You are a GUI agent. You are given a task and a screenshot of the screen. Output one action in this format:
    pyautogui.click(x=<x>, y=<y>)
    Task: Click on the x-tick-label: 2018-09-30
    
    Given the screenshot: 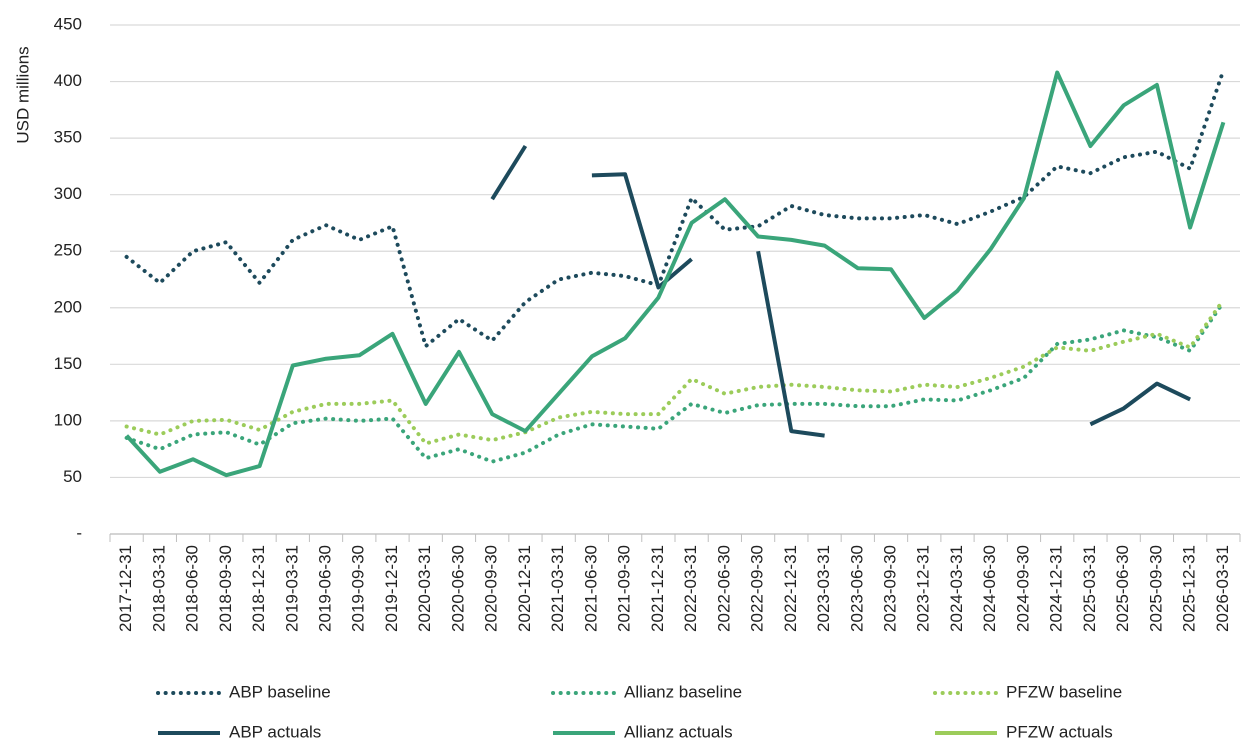 What is the action you would take?
    pyautogui.click(x=225, y=588)
    